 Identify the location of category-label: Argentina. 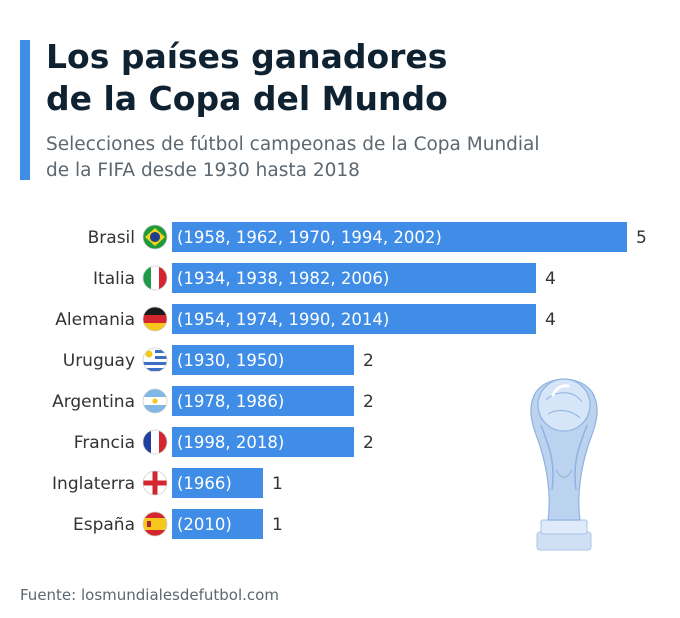
(93, 402).